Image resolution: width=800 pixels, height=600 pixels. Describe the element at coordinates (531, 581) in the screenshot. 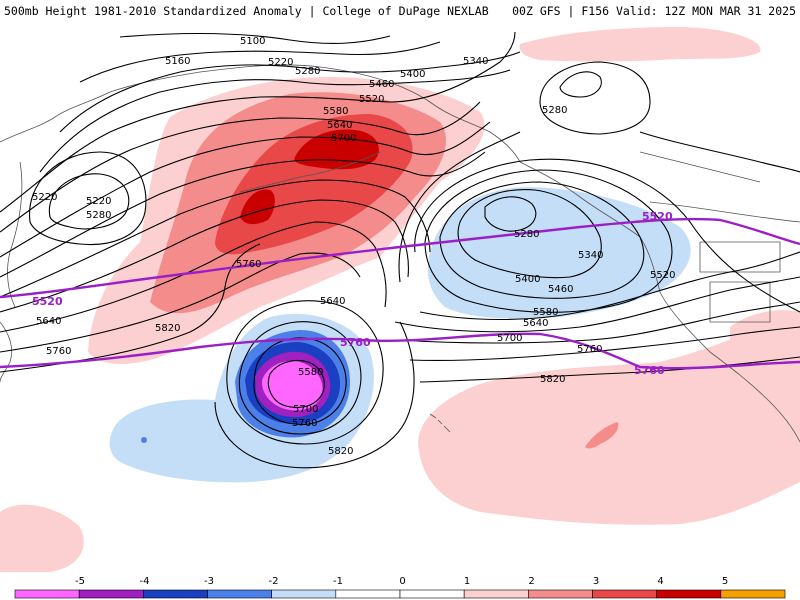

I see `colorbar-tick-label: 2` at that location.